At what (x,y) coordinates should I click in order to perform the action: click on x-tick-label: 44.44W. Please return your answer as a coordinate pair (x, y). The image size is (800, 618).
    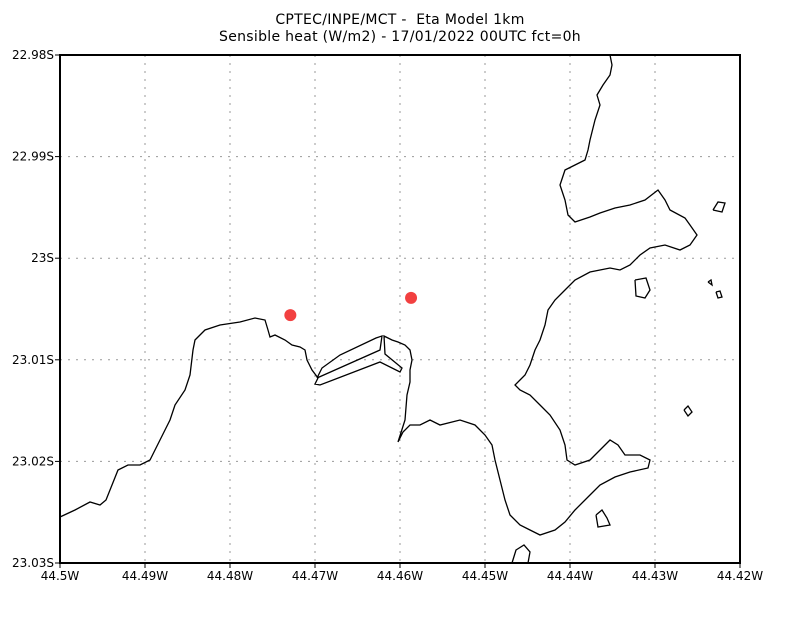
    Looking at the image, I should click on (570, 576).